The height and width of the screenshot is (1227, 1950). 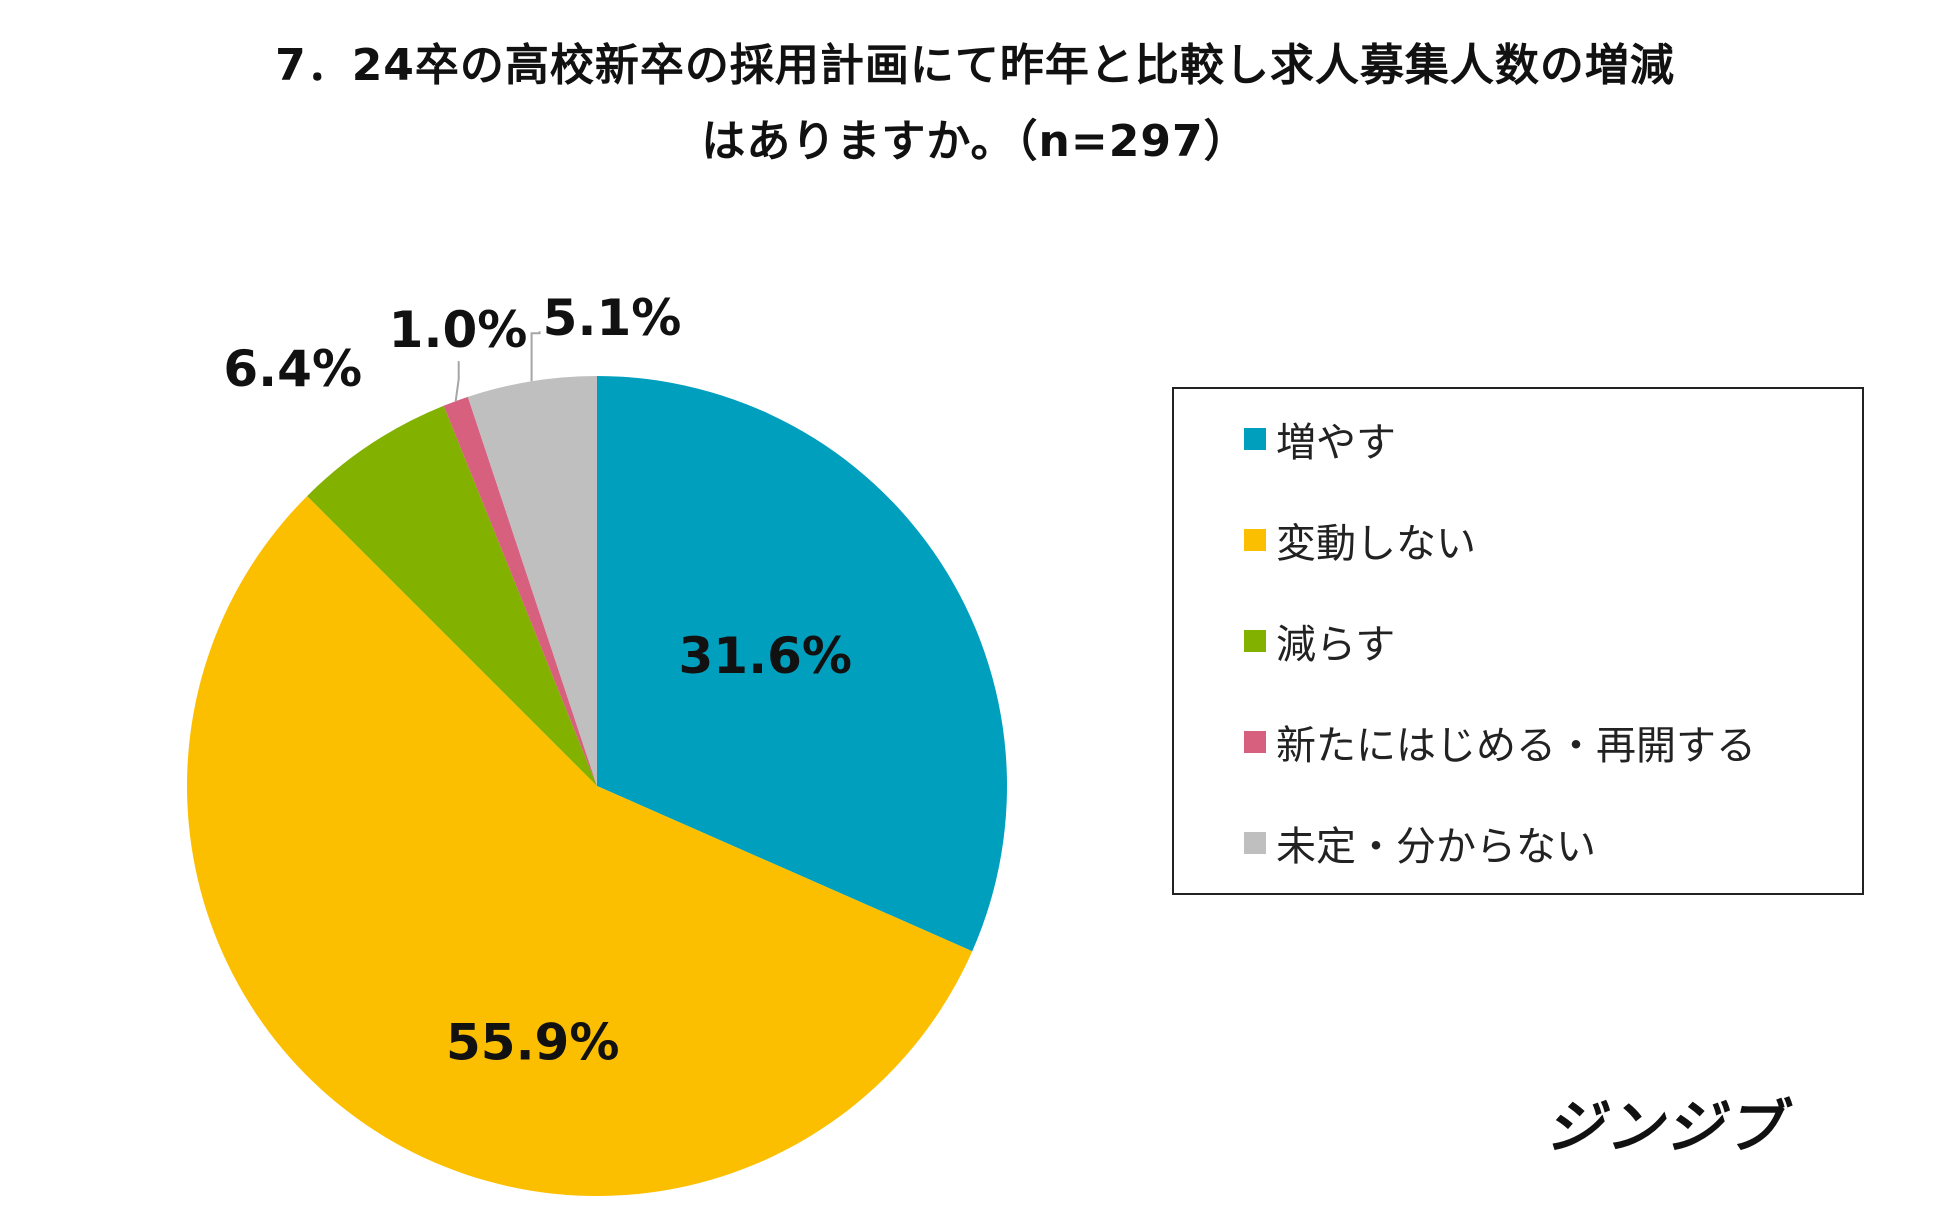 I want to click on pie-slice-increase, so click(x=802, y=664).